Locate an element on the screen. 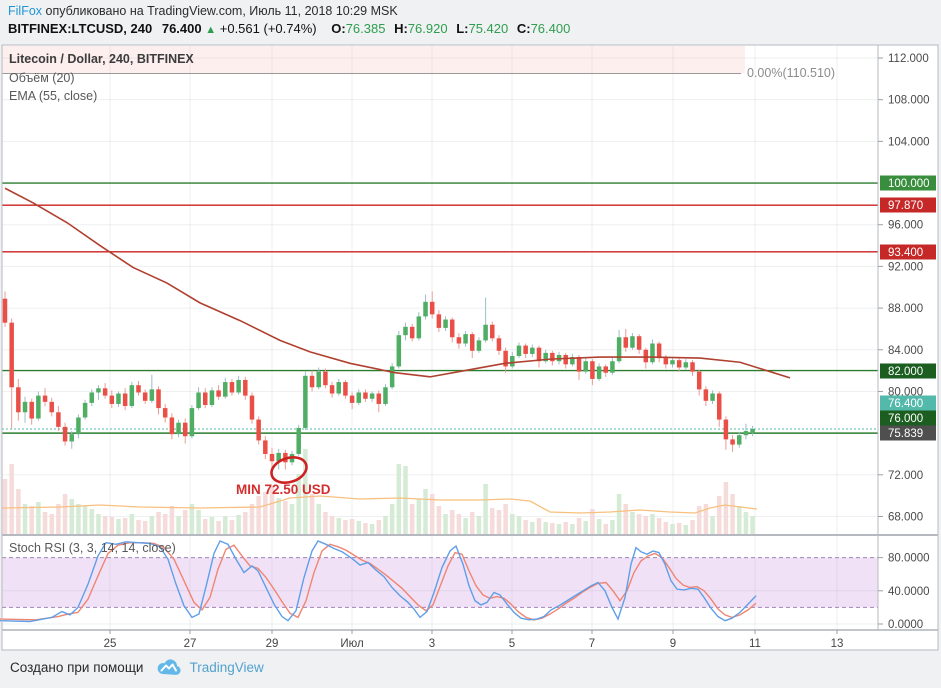  price-tick-label: 84.000 is located at coordinates (905, 351).